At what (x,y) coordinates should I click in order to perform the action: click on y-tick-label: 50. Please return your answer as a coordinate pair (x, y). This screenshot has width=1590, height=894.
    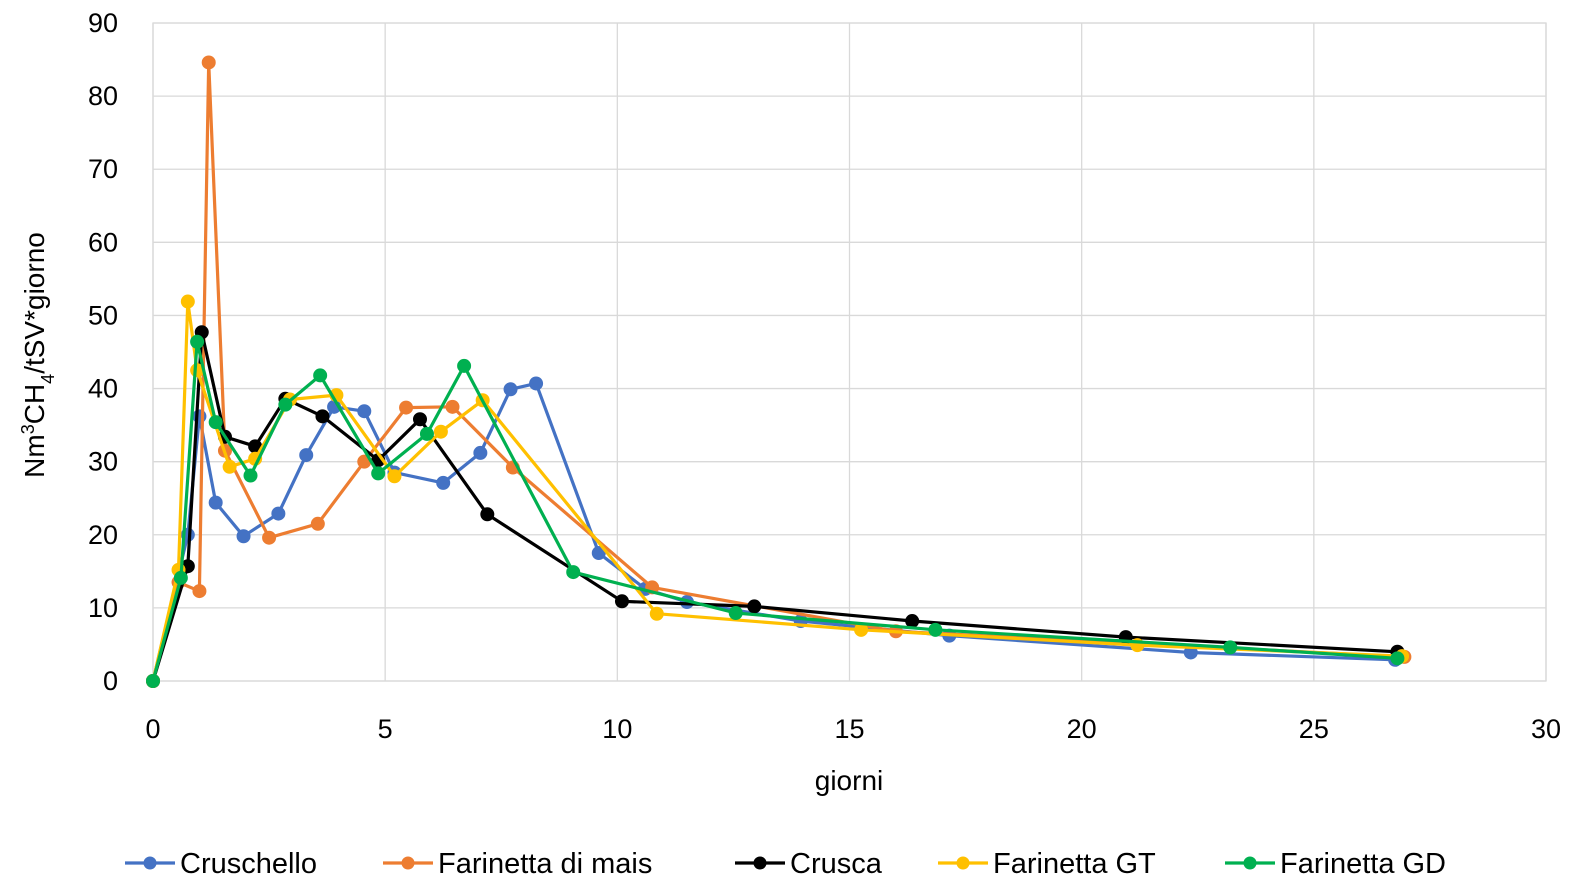
    Looking at the image, I should click on (103, 315).